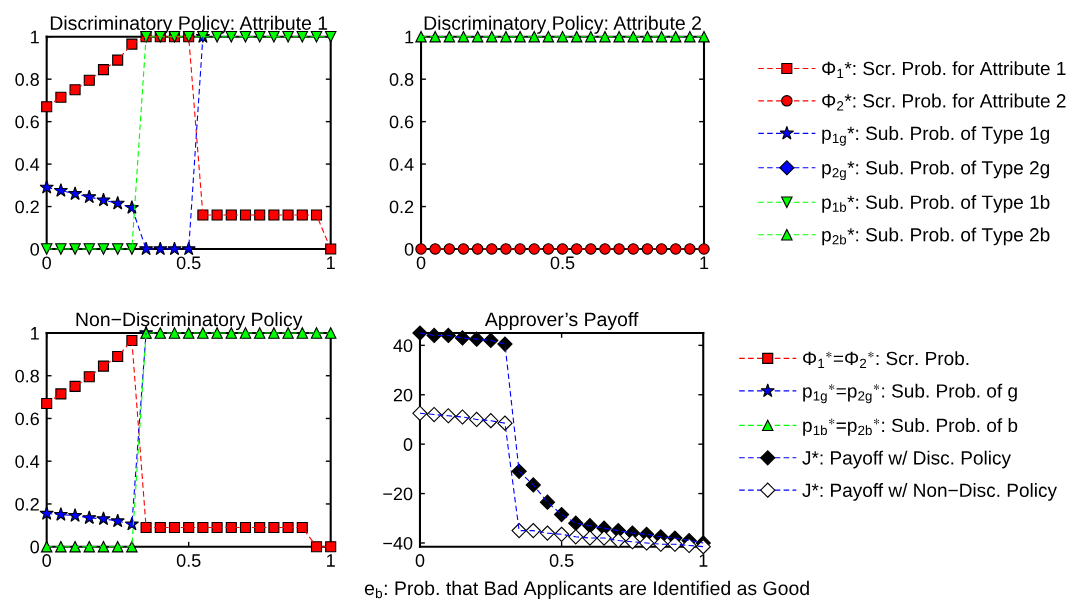 The width and height of the screenshot is (1073, 610). What do you see at coordinates (944, 70) in the screenshot?
I see `legend-label: Φ$_{1}$*: Scr. Prob. for Attribute 1` at bounding box center [944, 70].